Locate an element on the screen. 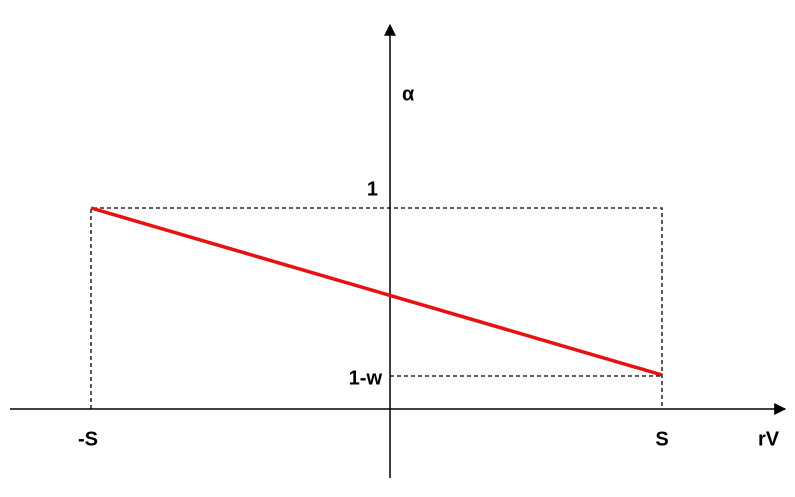 This screenshot has height=497, width=795. y-tick-label: 1-w is located at coordinates (366, 378).